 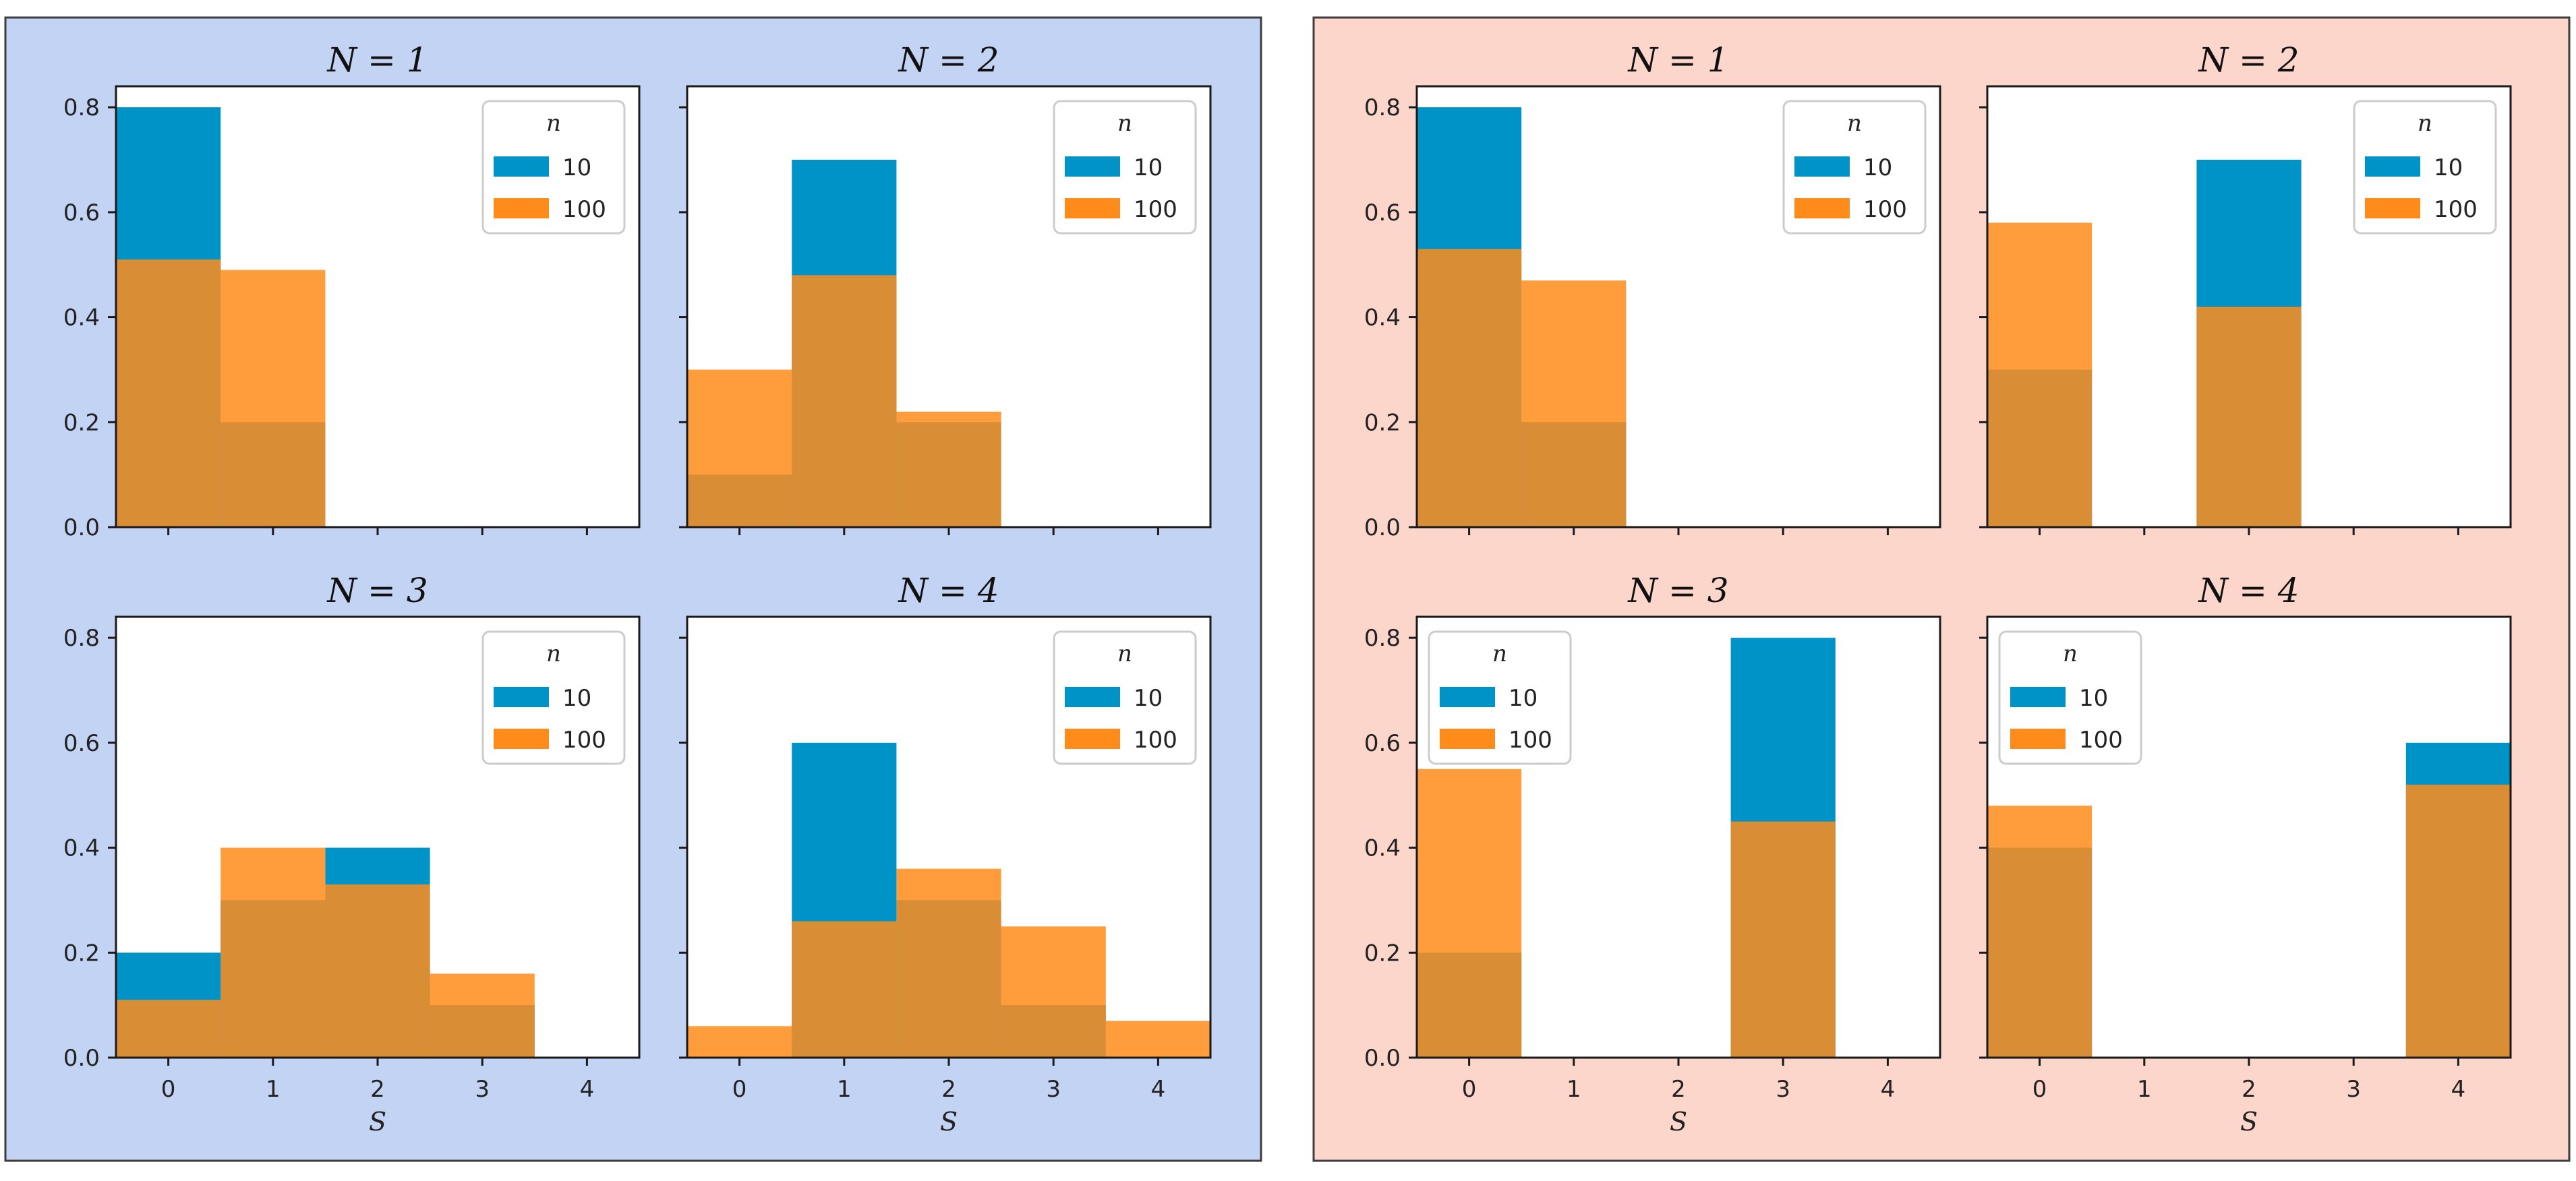 I want to click on panel-2-1: N = 1 0.0 0.2 0.4 0.6 0.8 n10 100, so click(x=1652, y=290).